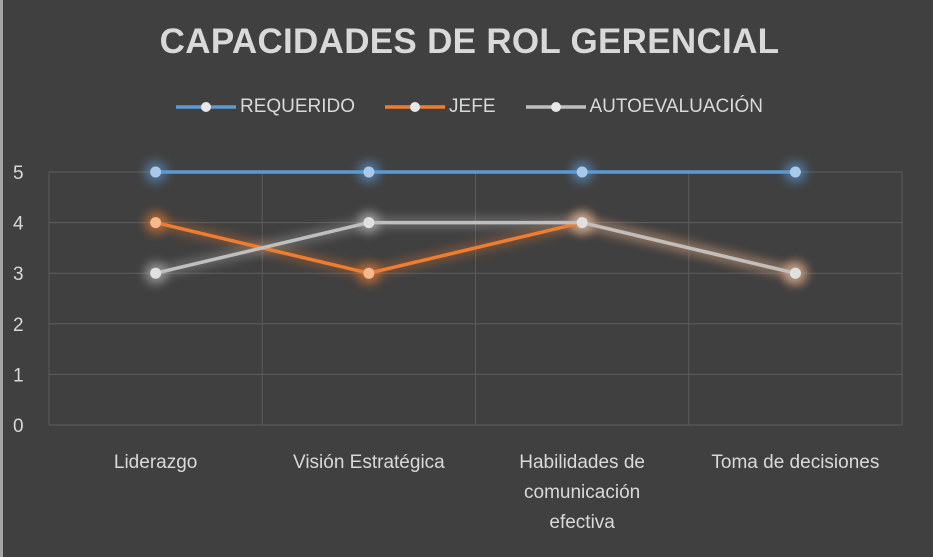 The image size is (933, 557). What do you see at coordinates (18, 274) in the screenshot?
I see `y-tick-label: 3` at bounding box center [18, 274].